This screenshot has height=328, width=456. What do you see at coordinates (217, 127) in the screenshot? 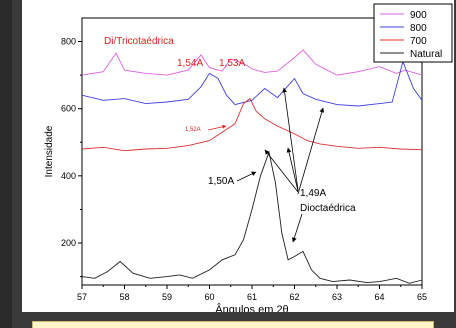
I see `arrow-152a` at bounding box center [217, 127].